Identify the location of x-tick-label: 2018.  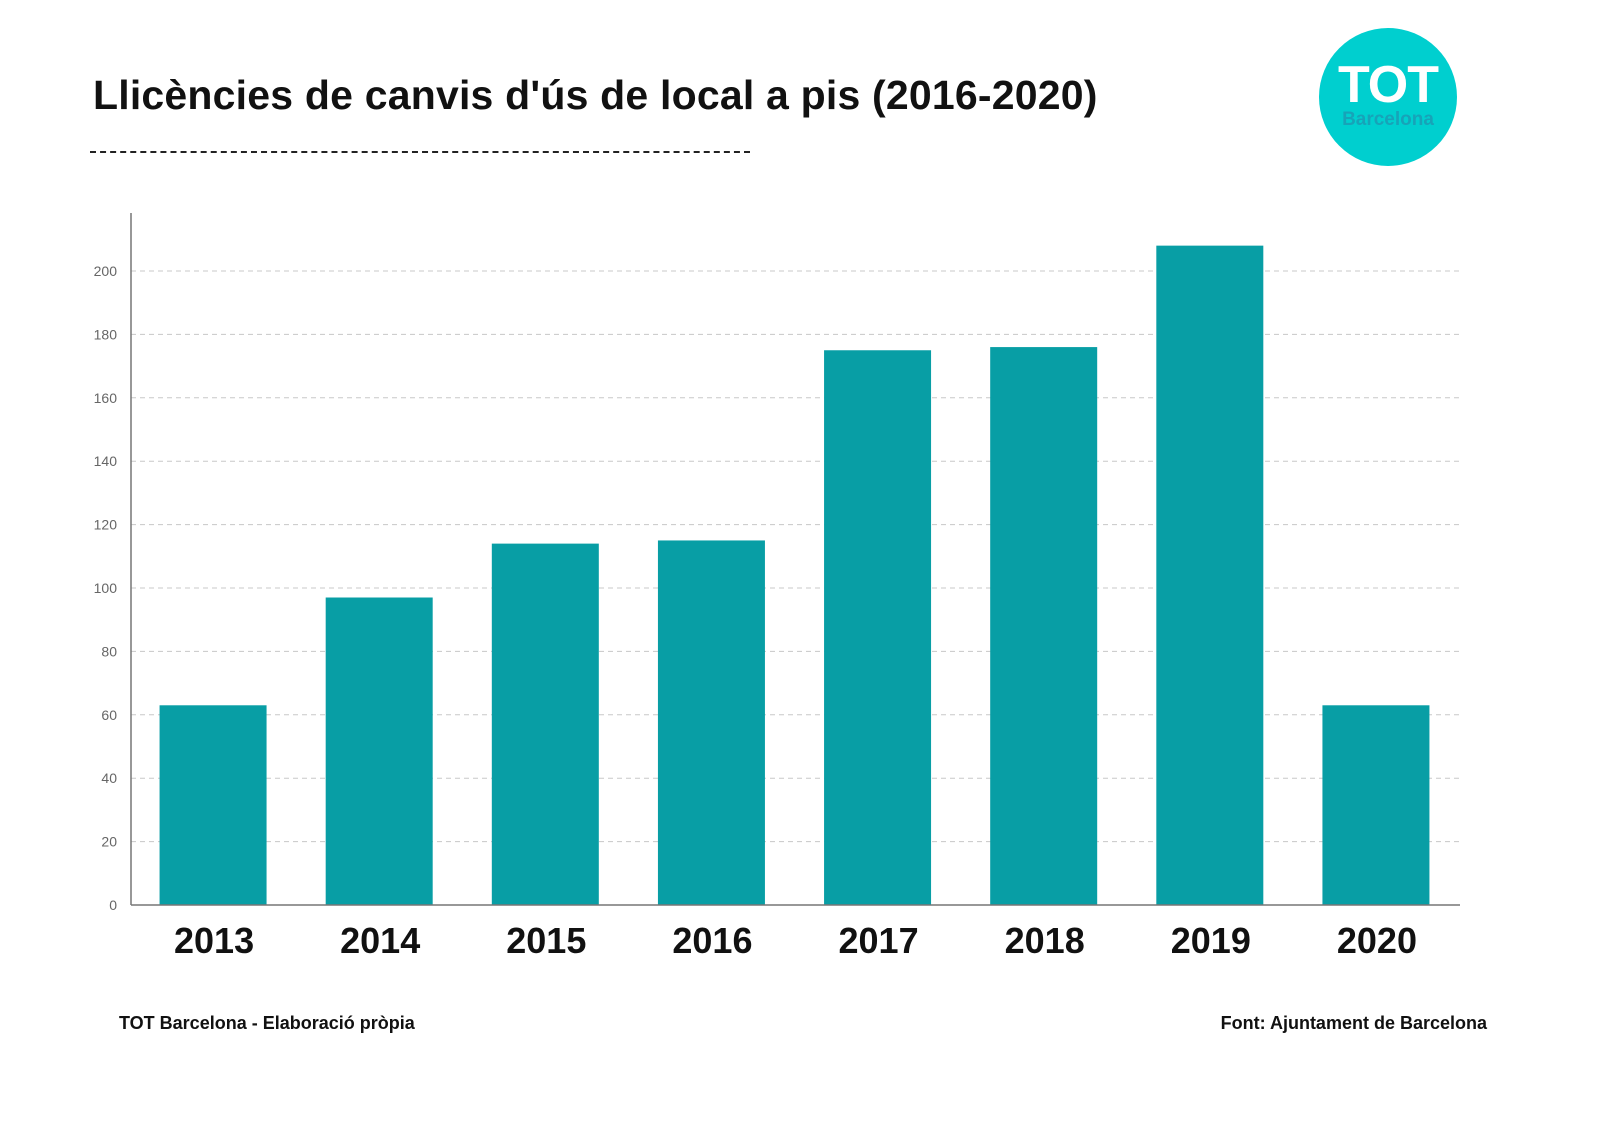
(1045, 940).